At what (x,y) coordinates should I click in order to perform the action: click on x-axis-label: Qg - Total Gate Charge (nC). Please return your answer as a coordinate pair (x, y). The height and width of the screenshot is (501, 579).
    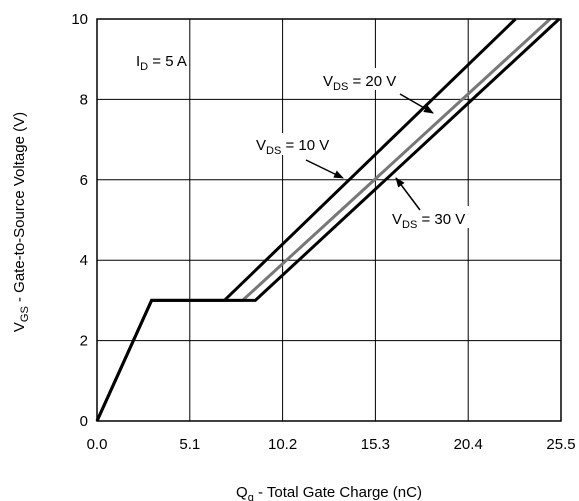
    Looking at the image, I should click on (329, 492).